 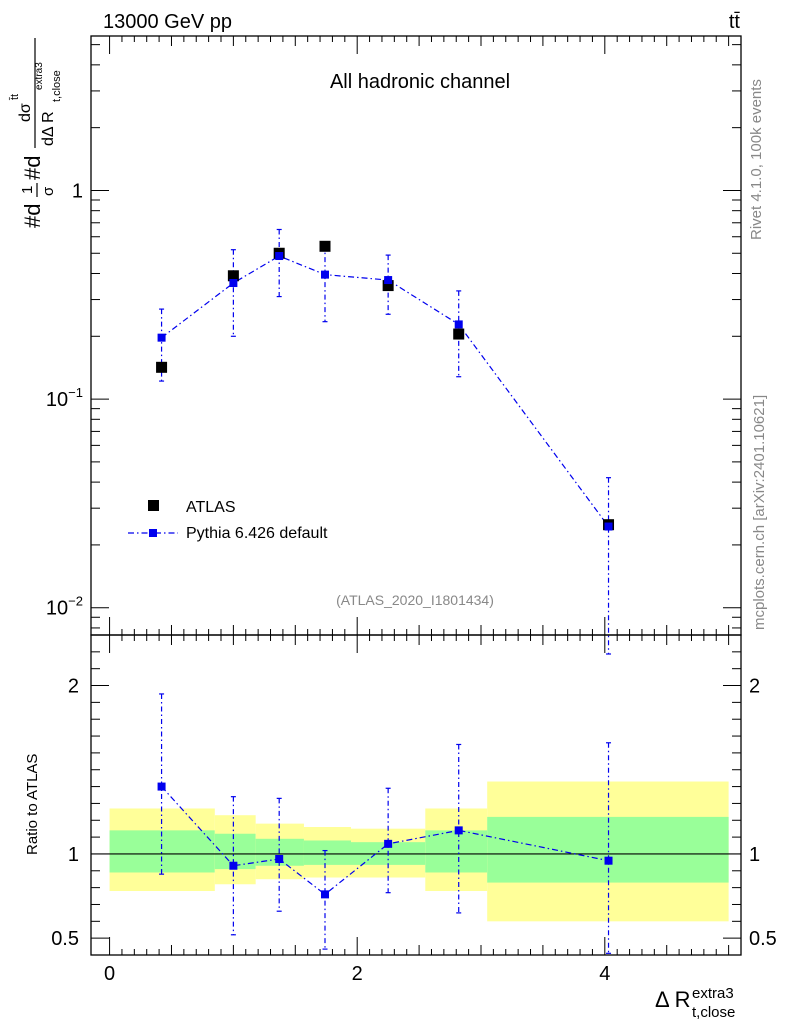 What do you see at coordinates (756, 159) in the screenshot?
I see `rivet-label: Rivet 4.1.0, 100k events` at bounding box center [756, 159].